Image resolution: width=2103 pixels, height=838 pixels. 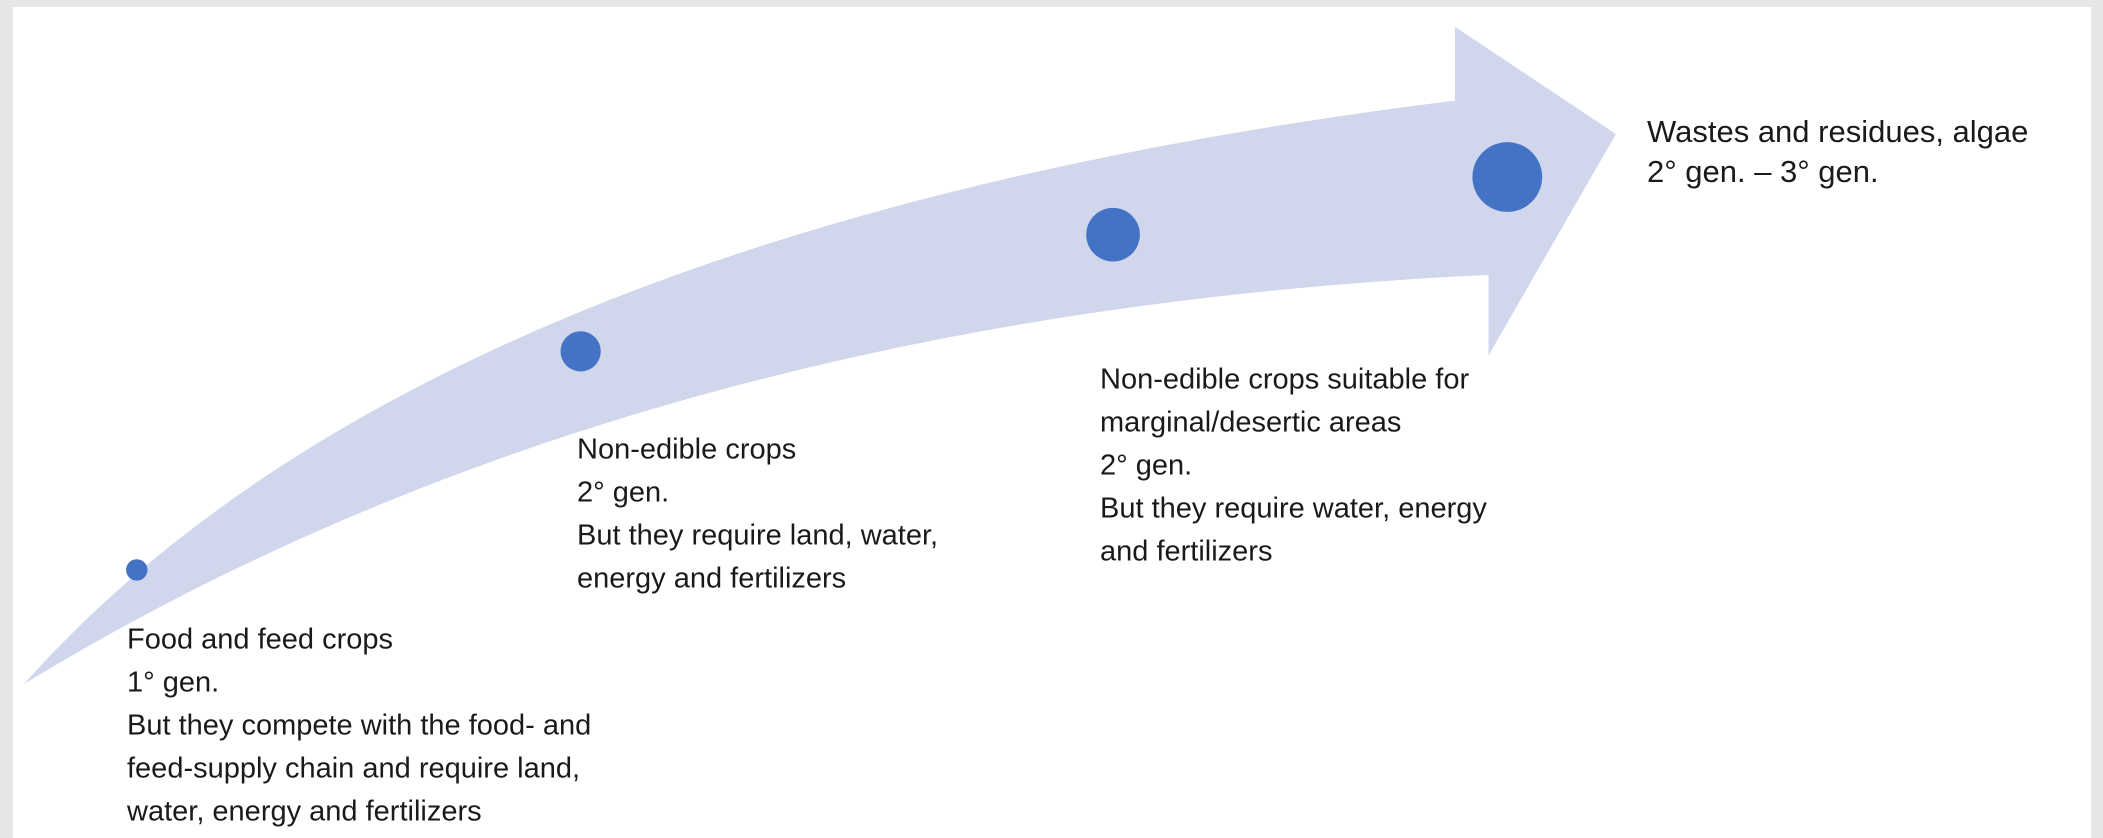 I want to click on stage-text: Wastes and residues, algae, so click(x=1837, y=131).